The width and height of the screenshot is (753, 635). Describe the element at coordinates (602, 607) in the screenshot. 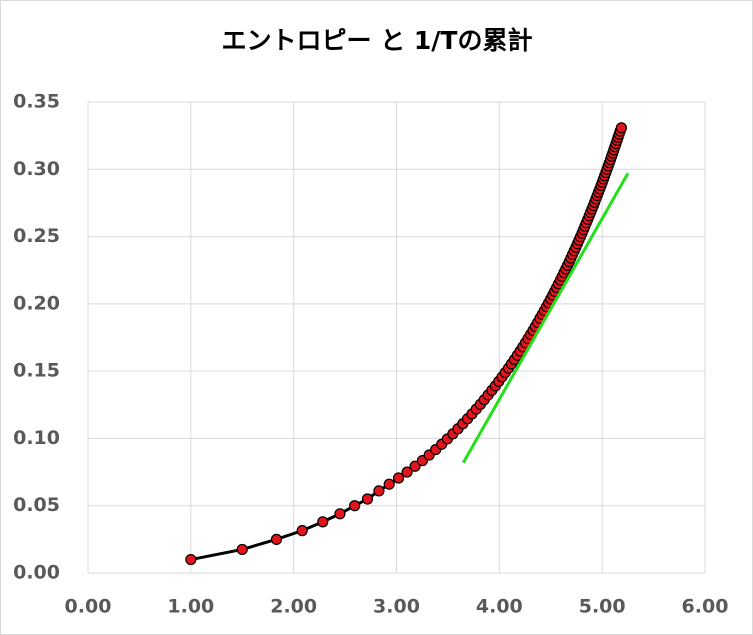

I see `x-tick-label: 5.00` at that location.